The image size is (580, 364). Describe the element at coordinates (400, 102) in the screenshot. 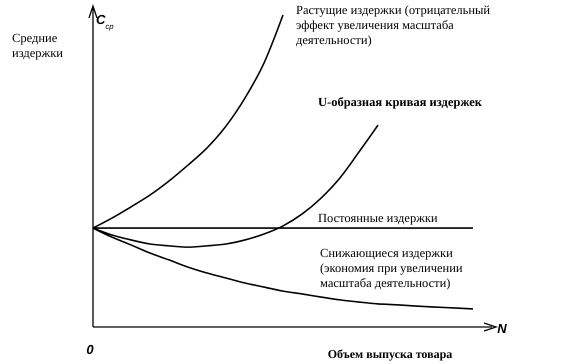

I see `text: U-образная кривая издержек` at that location.